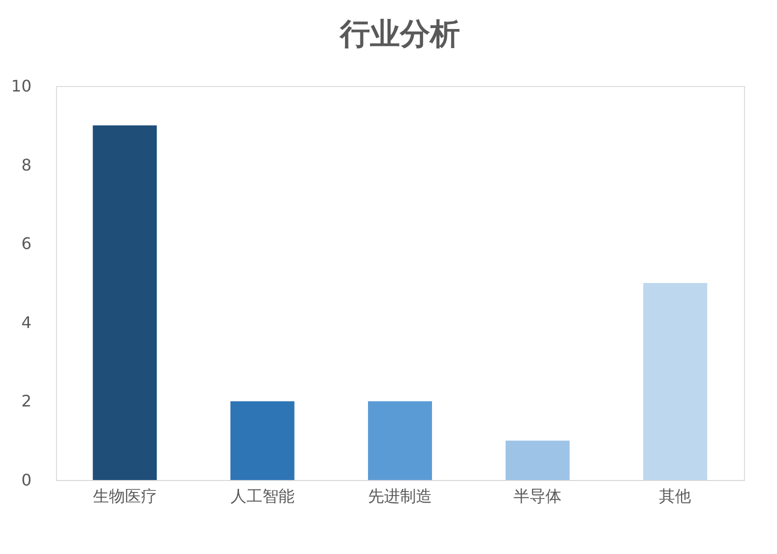 This screenshot has height=554, width=777. Describe the element at coordinates (26, 401) in the screenshot. I see `y-tick-label: 2` at that location.